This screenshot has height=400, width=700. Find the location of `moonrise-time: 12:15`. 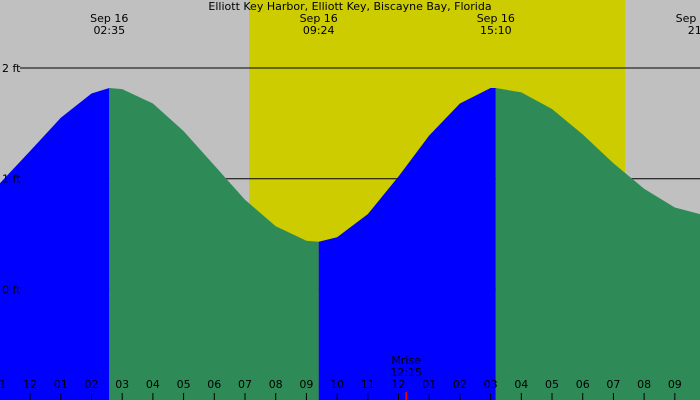

moonrise-time: 12:15 is located at coordinates (406, 372).